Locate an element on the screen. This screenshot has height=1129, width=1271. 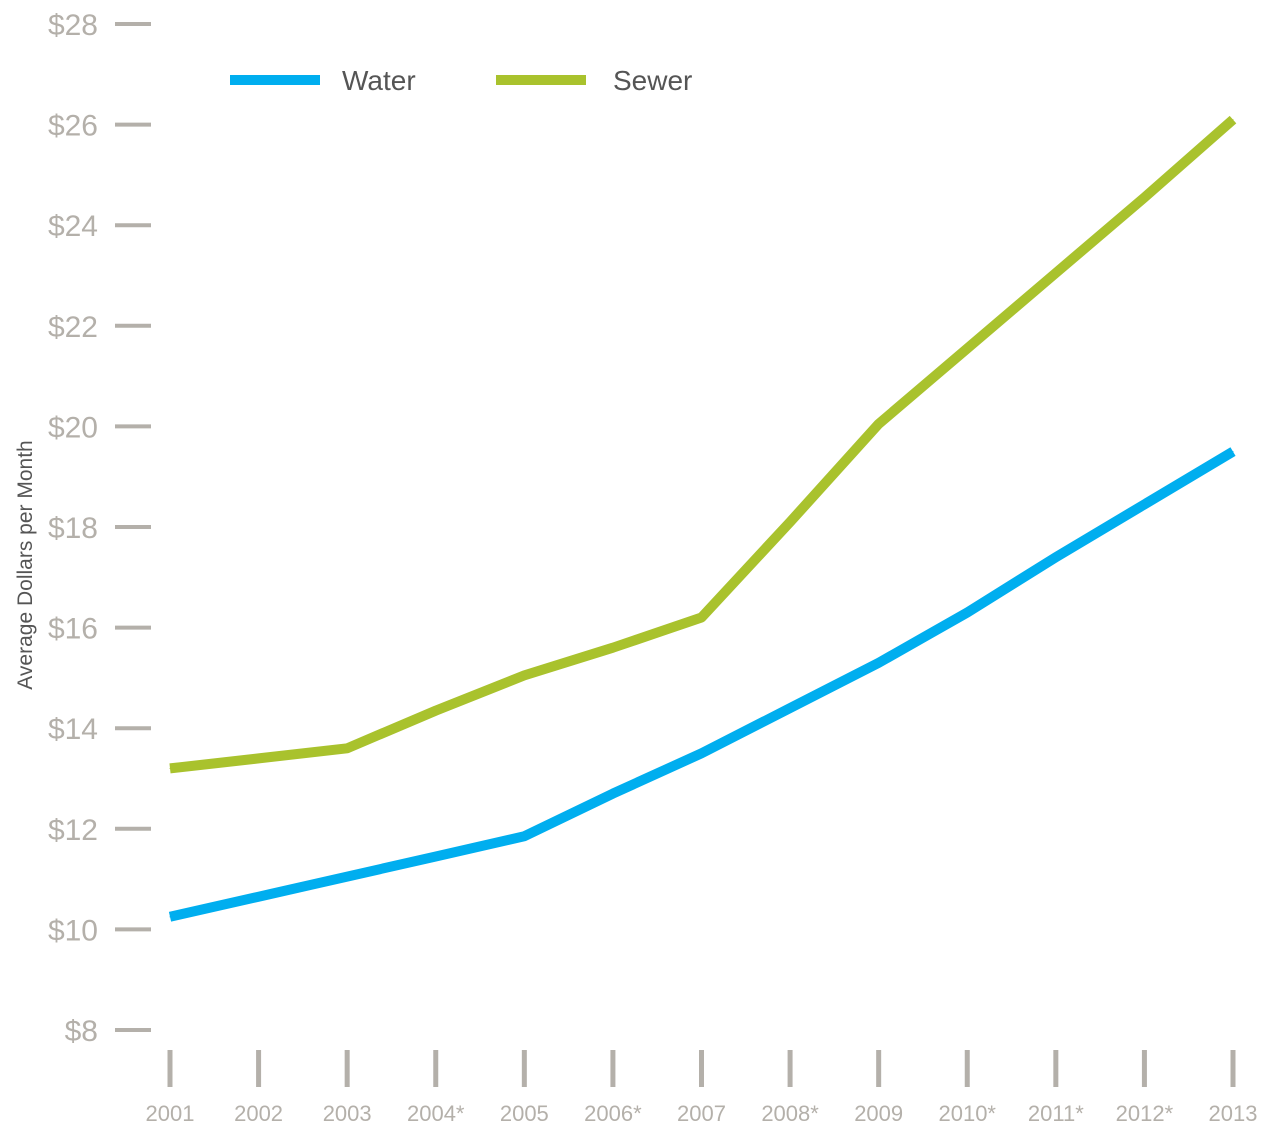
x-tick-label: 2008* is located at coordinates (790, 1113).